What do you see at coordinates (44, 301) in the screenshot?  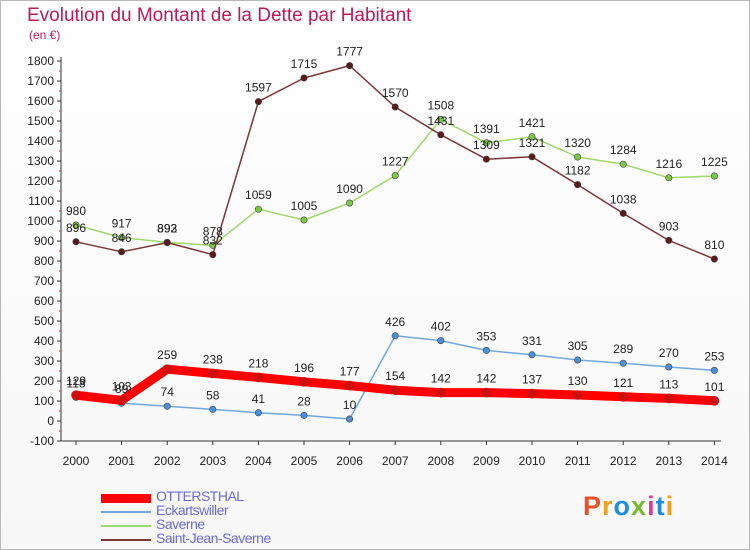 I see `y-tick-label: 600` at bounding box center [44, 301].